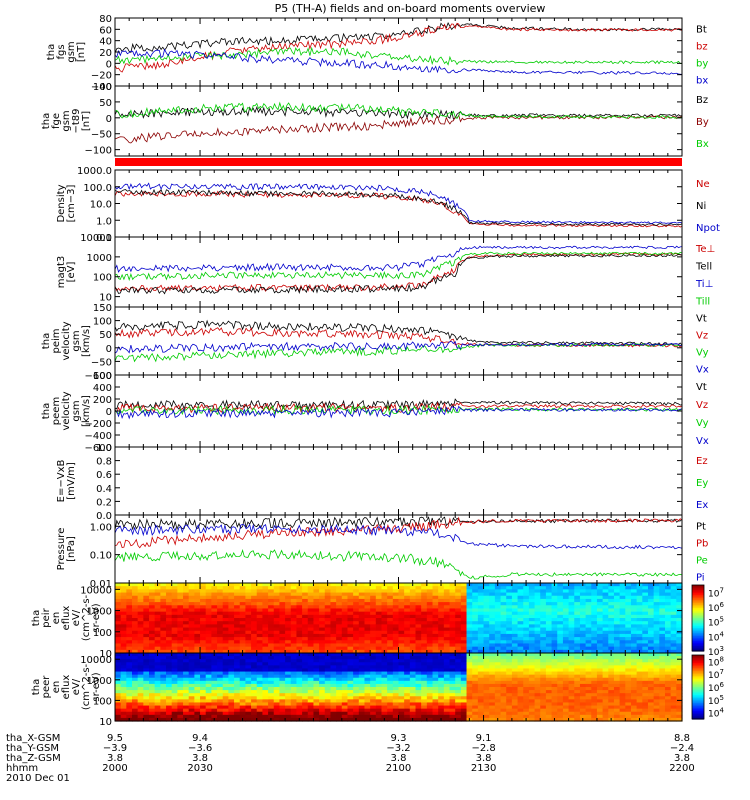 The image size is (750, 800). What do you see at coordinates (102, 376) in the screenshot?
I see `y-tick-label: 600` at bounding box center [102, 376].